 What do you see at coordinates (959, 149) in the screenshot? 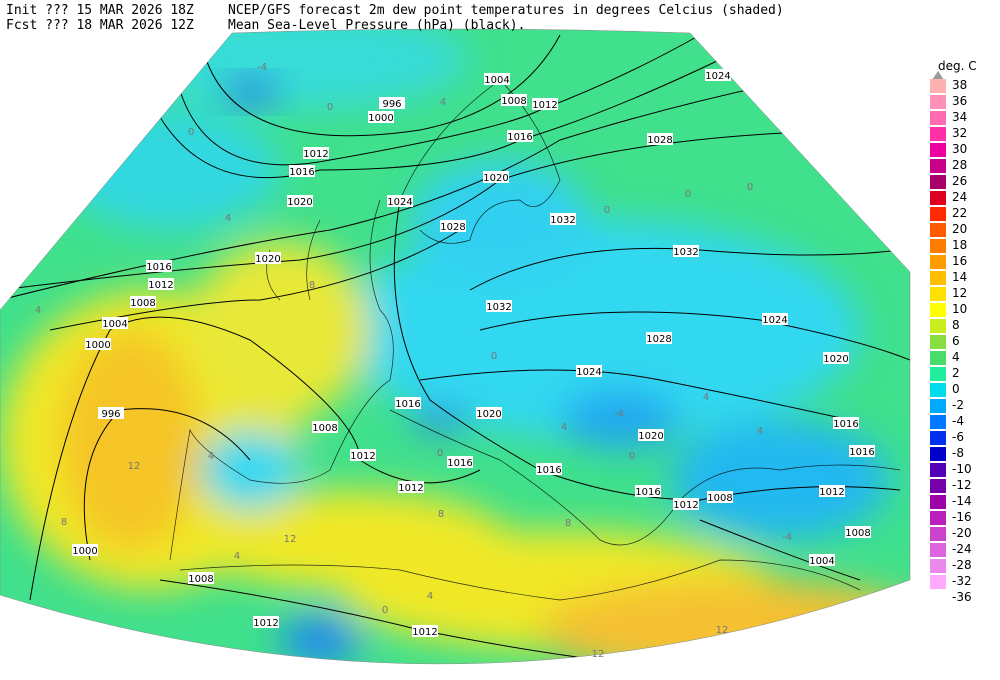
I see `colorbar-label: 30` at bounding box center [959, 149].